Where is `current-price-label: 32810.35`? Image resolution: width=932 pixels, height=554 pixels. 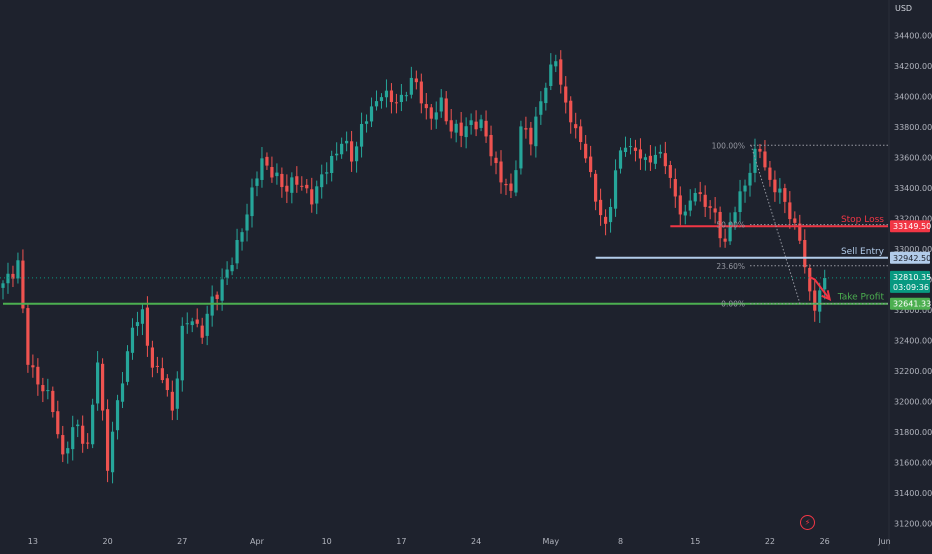 current-price-label: 32810.35 is located at coordinates (912, 277).